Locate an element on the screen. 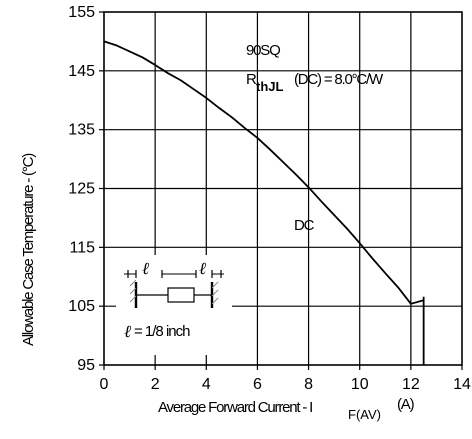 Image resolution: width=472 pixels, height=439 pixels. curve-label-dc: DC is located at coordinates (304, 225).